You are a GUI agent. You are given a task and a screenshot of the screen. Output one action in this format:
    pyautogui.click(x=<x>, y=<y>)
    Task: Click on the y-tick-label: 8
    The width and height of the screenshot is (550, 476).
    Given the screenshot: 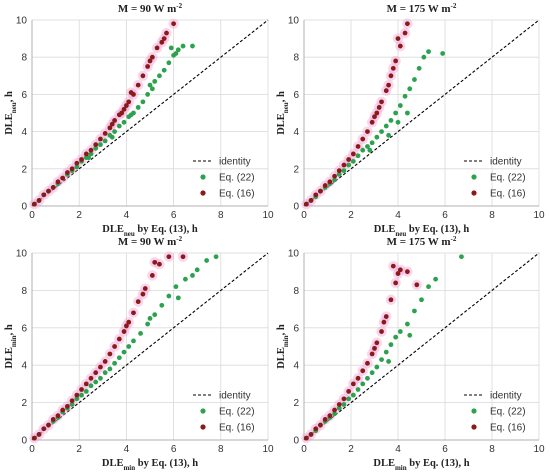 What is the action you would take?
    pyautogui.click(x=296, y=291)
    